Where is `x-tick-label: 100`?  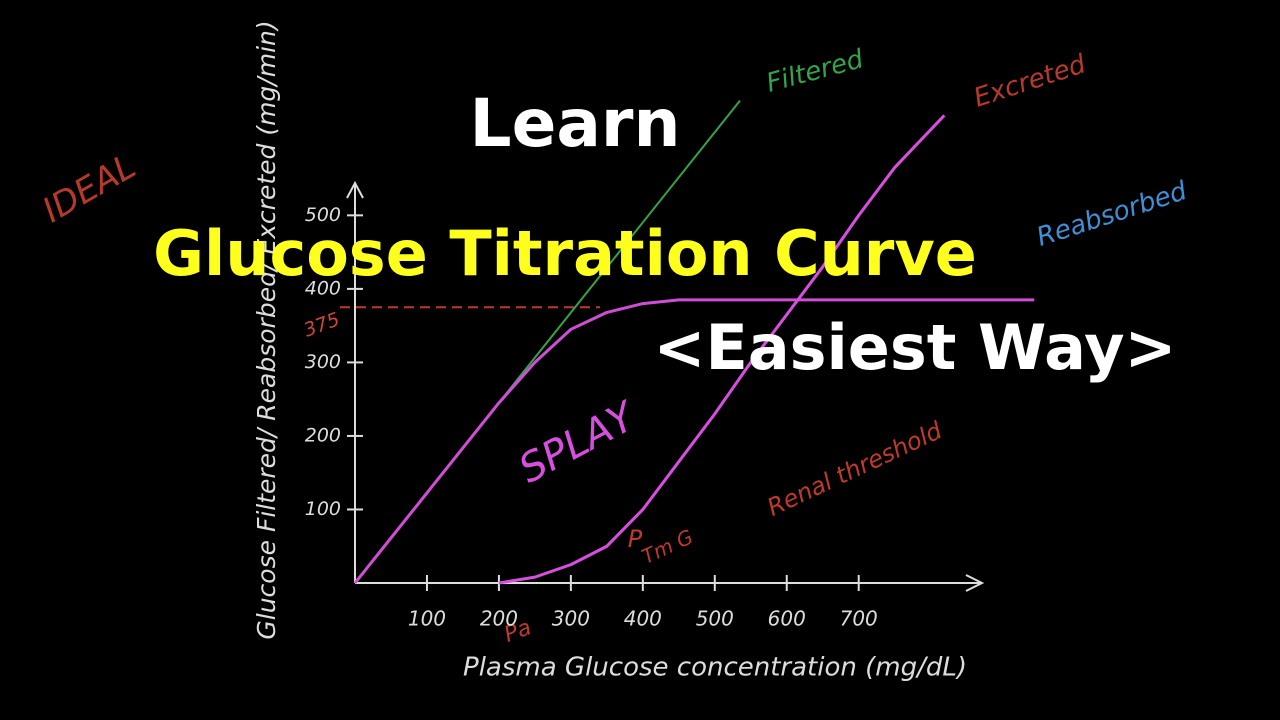 x-tick-label: 100 is located at coordinates (427, 619).